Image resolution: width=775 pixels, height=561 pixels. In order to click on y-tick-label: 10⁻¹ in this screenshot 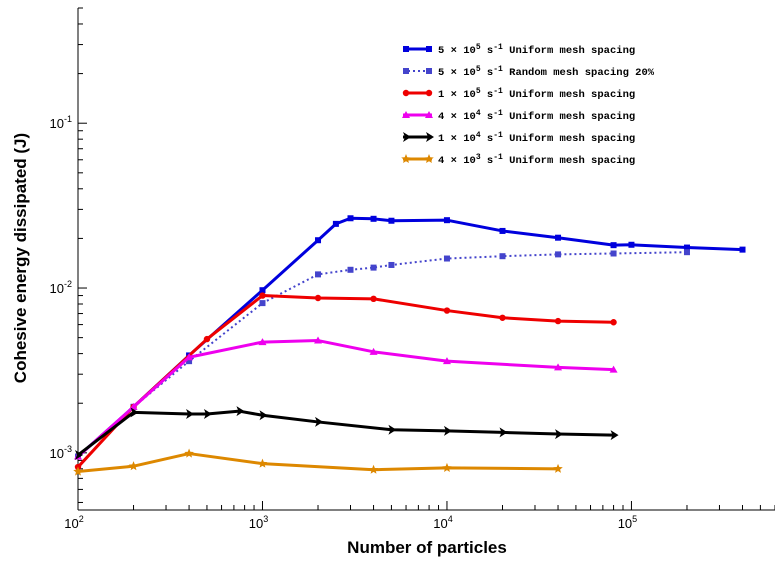, I will do `click(61, 122)`.